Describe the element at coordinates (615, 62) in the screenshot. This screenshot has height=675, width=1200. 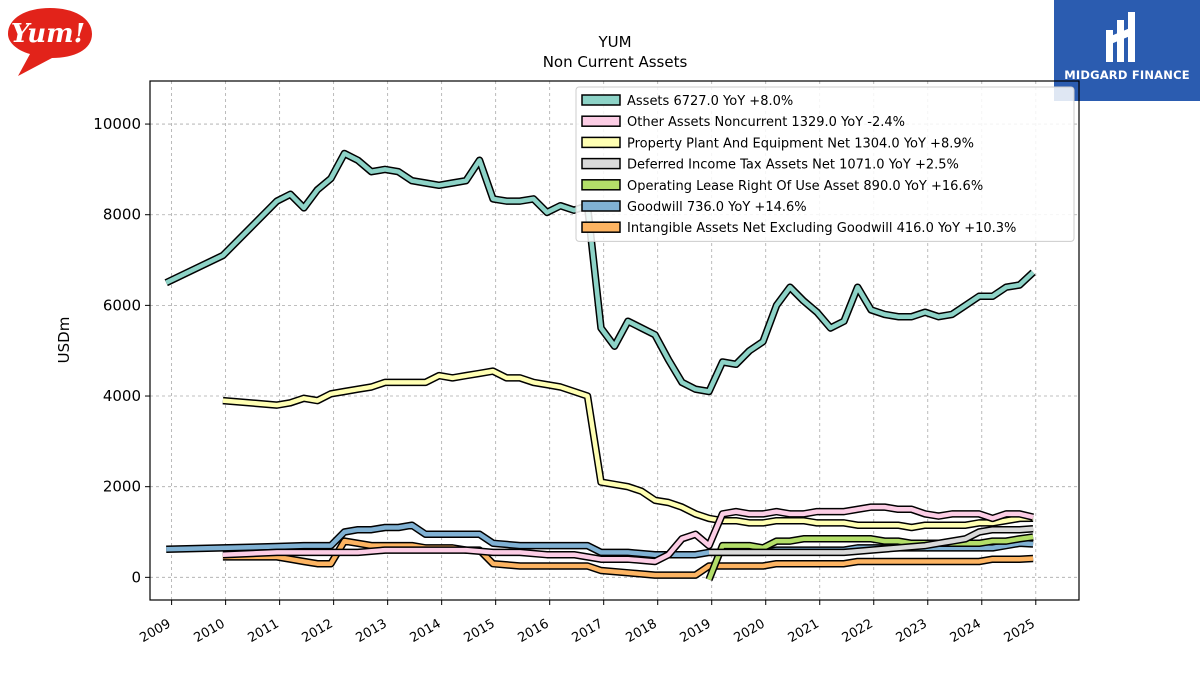
I see `chart-subtitle: Non Current Assets` at that location.